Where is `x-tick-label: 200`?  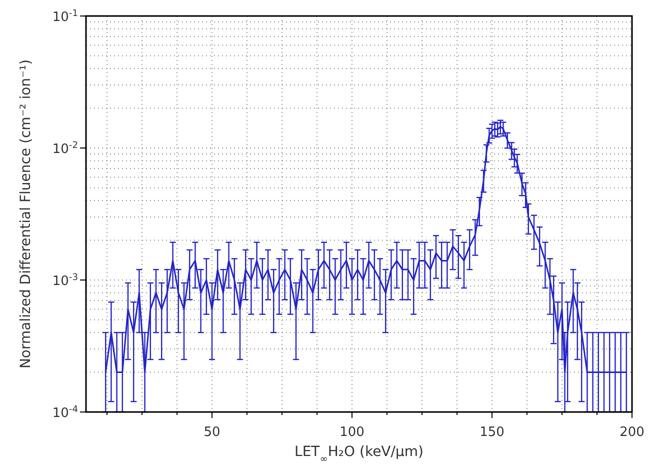 x-tick-label: 200 is located at coordinates (632, 432).